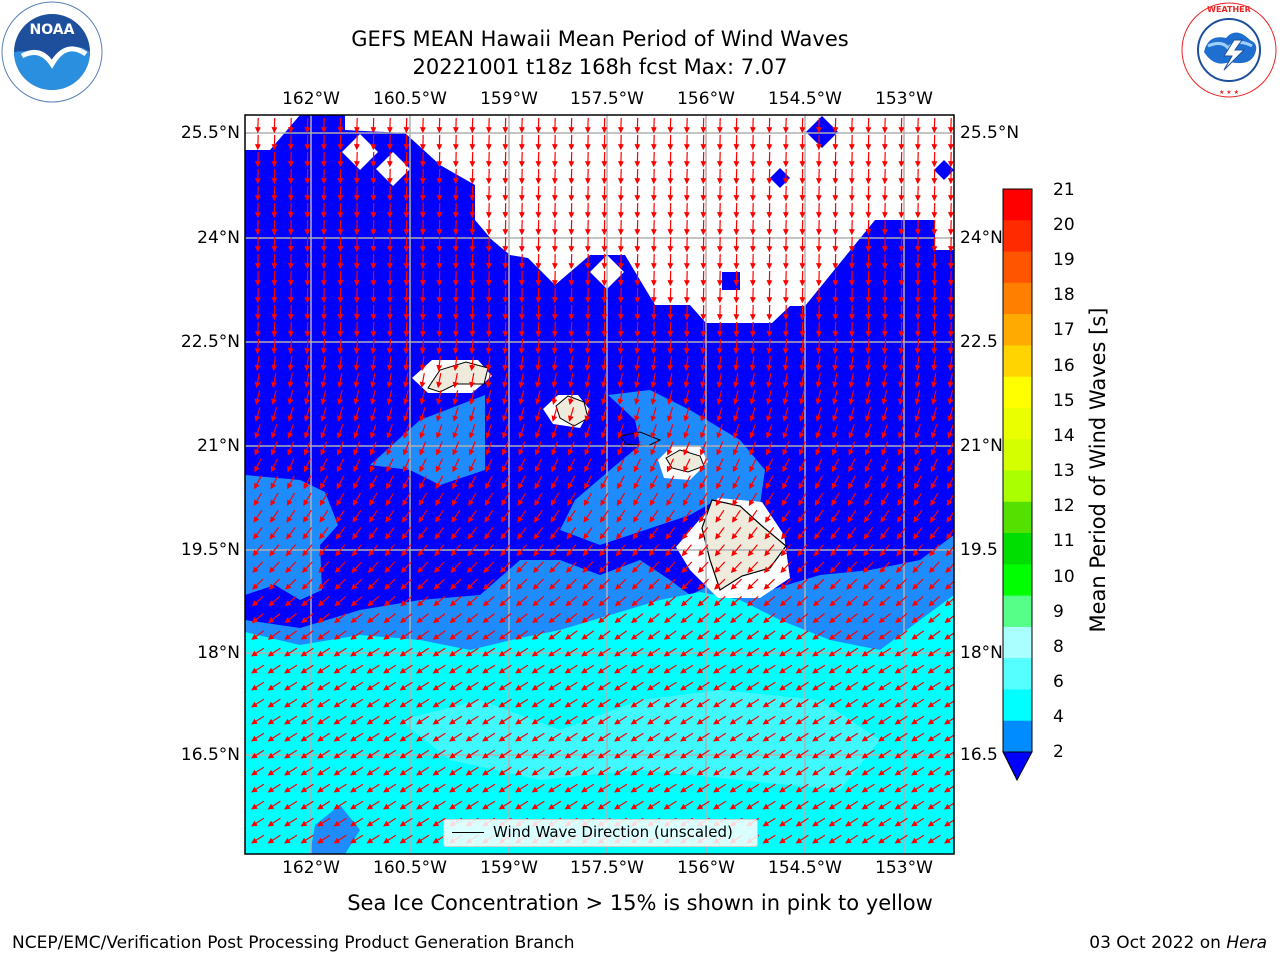  I want to click on colorbar-label: Mean Period of Wind Waves [s], so click(1098, 470).